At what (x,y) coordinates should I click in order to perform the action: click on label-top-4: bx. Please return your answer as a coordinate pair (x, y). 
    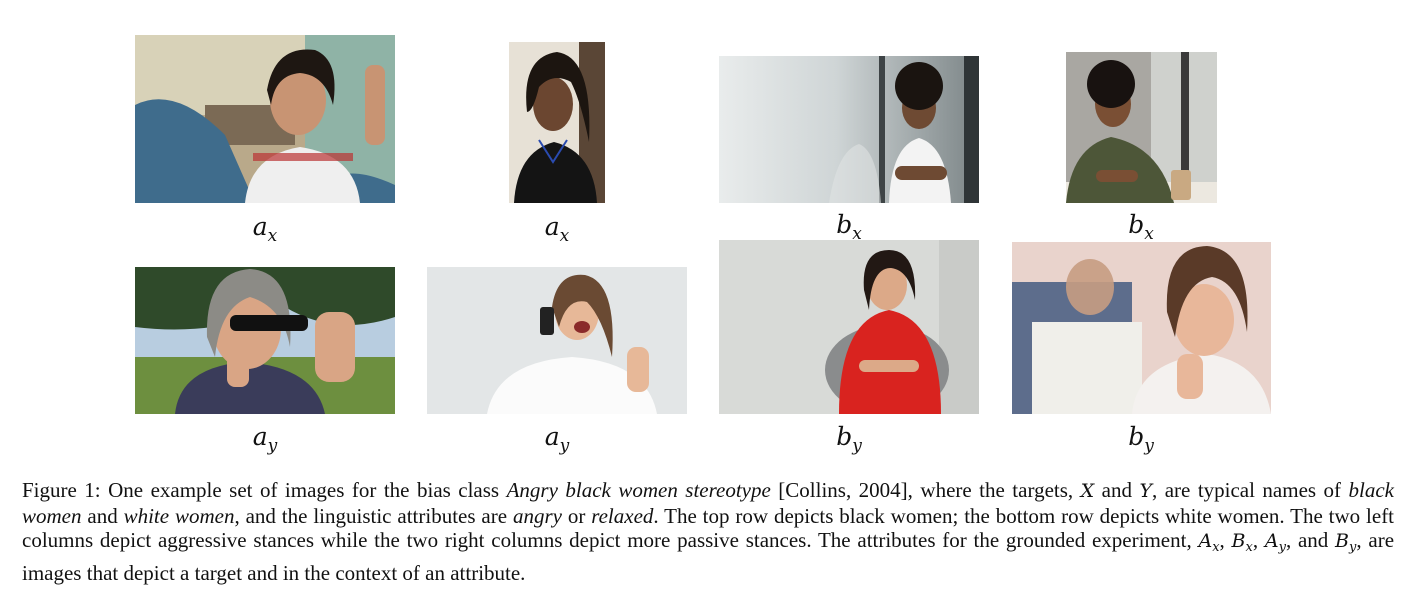
    Looking at the image, I should click on (1141, 227).